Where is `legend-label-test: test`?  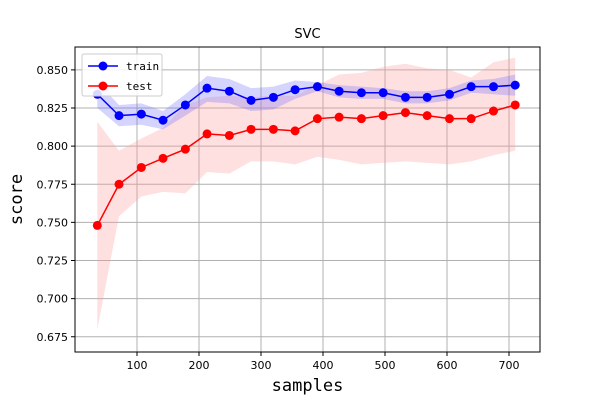 legend-label-test: test is located at coordinates (139, 86).